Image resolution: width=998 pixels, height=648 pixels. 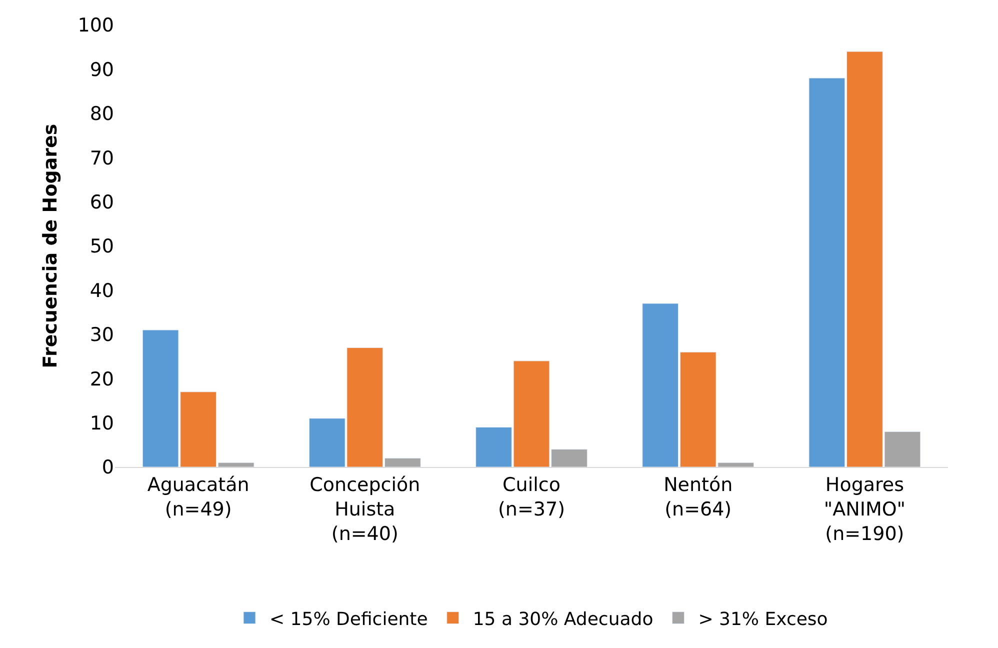 I want to click on y-axis-title: Frecuencia de Hogares, so click(x=51, y=246).